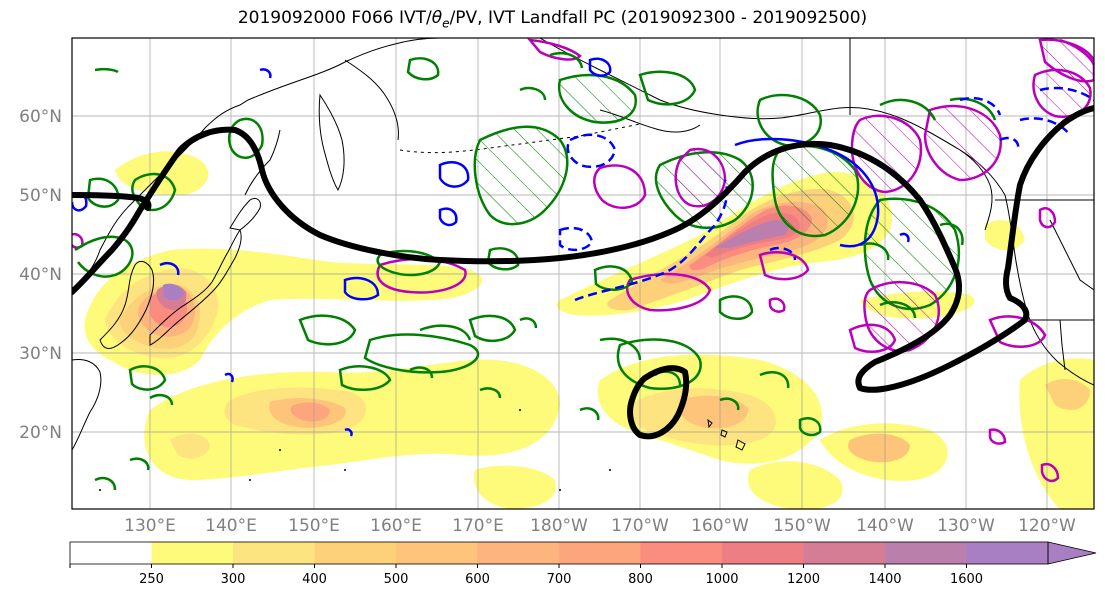 Image resolution: width=1105 pixels, height=603 pixels. Describe the element at coordinates (355, 450) in the screenshot. I see `island-specks` at that location.